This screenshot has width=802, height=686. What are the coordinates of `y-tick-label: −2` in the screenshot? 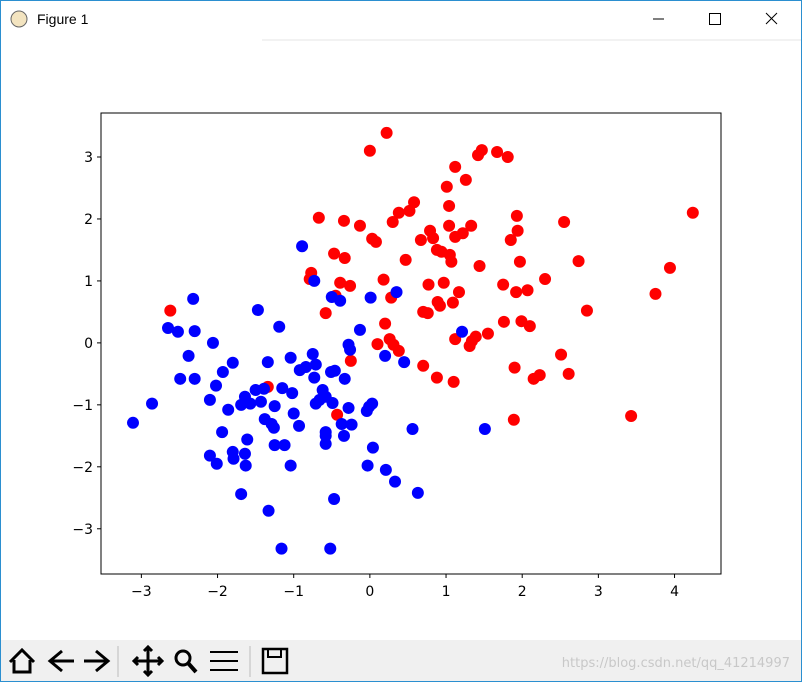 It's located at (82, 468).